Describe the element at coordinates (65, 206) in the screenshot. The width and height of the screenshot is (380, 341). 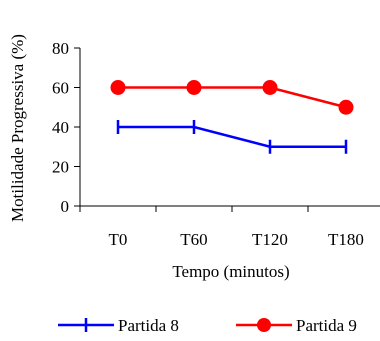
I see `y-tick-label: 0` at that location.